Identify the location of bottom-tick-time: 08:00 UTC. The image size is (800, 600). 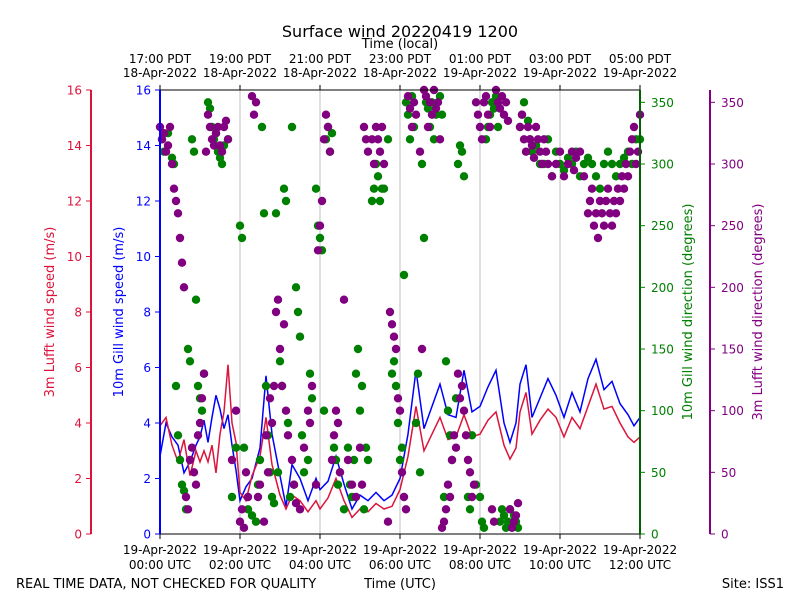
(480, 565).